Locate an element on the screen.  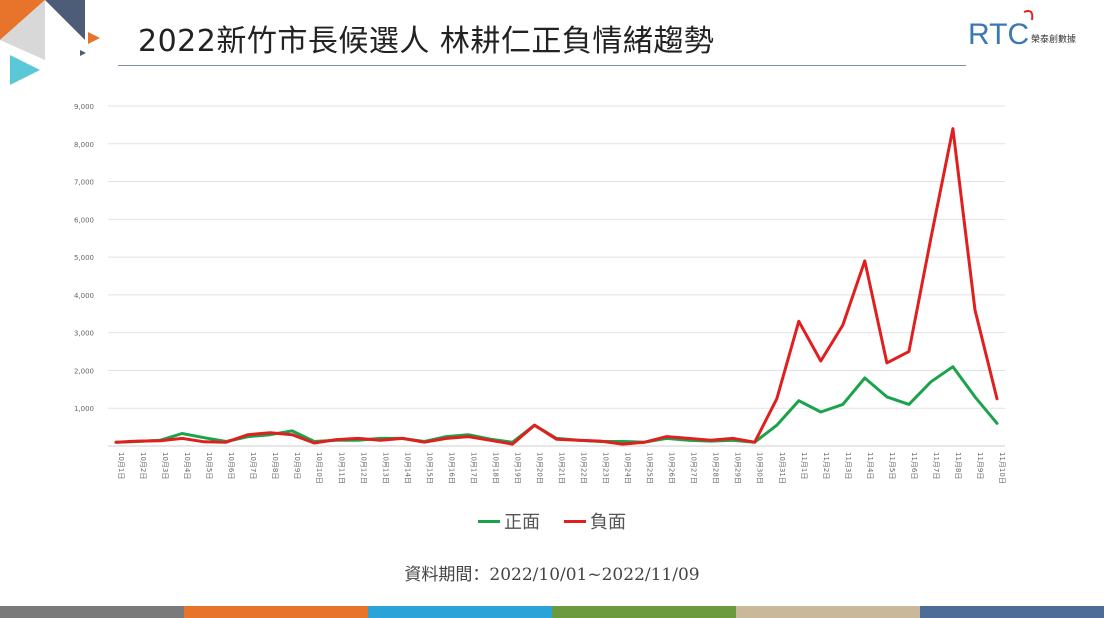
x-tick-label: 11月5日 is located at coordinates (892, 465).